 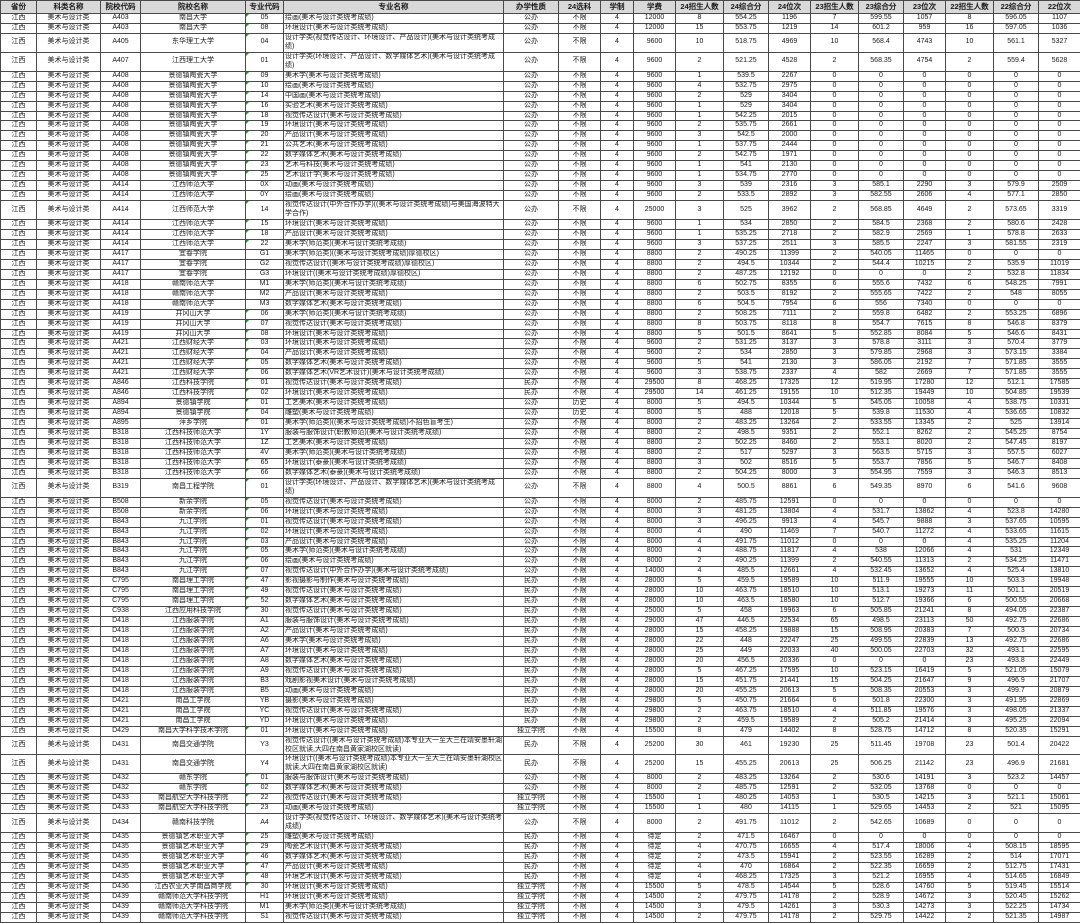 I want to click on column-header-2024-count: 24招生人数, so click(x=699, y=7).